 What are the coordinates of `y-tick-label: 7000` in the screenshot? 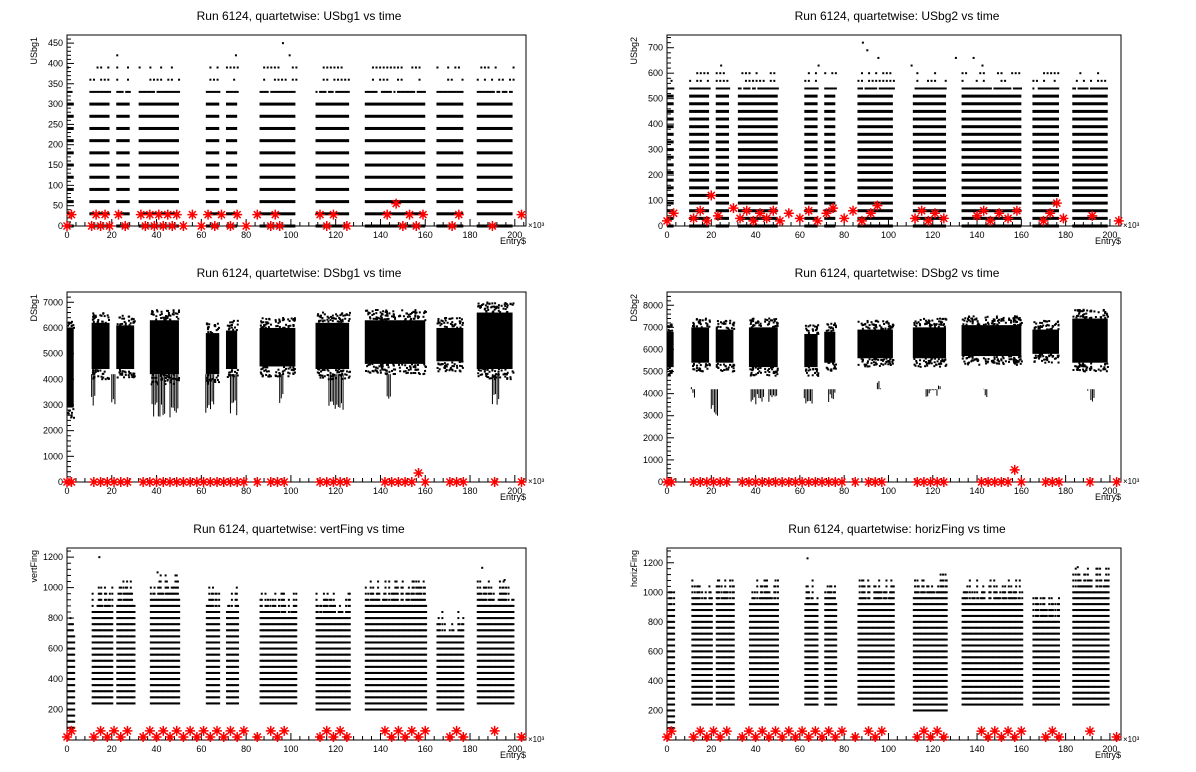 It's located at (653, 327).